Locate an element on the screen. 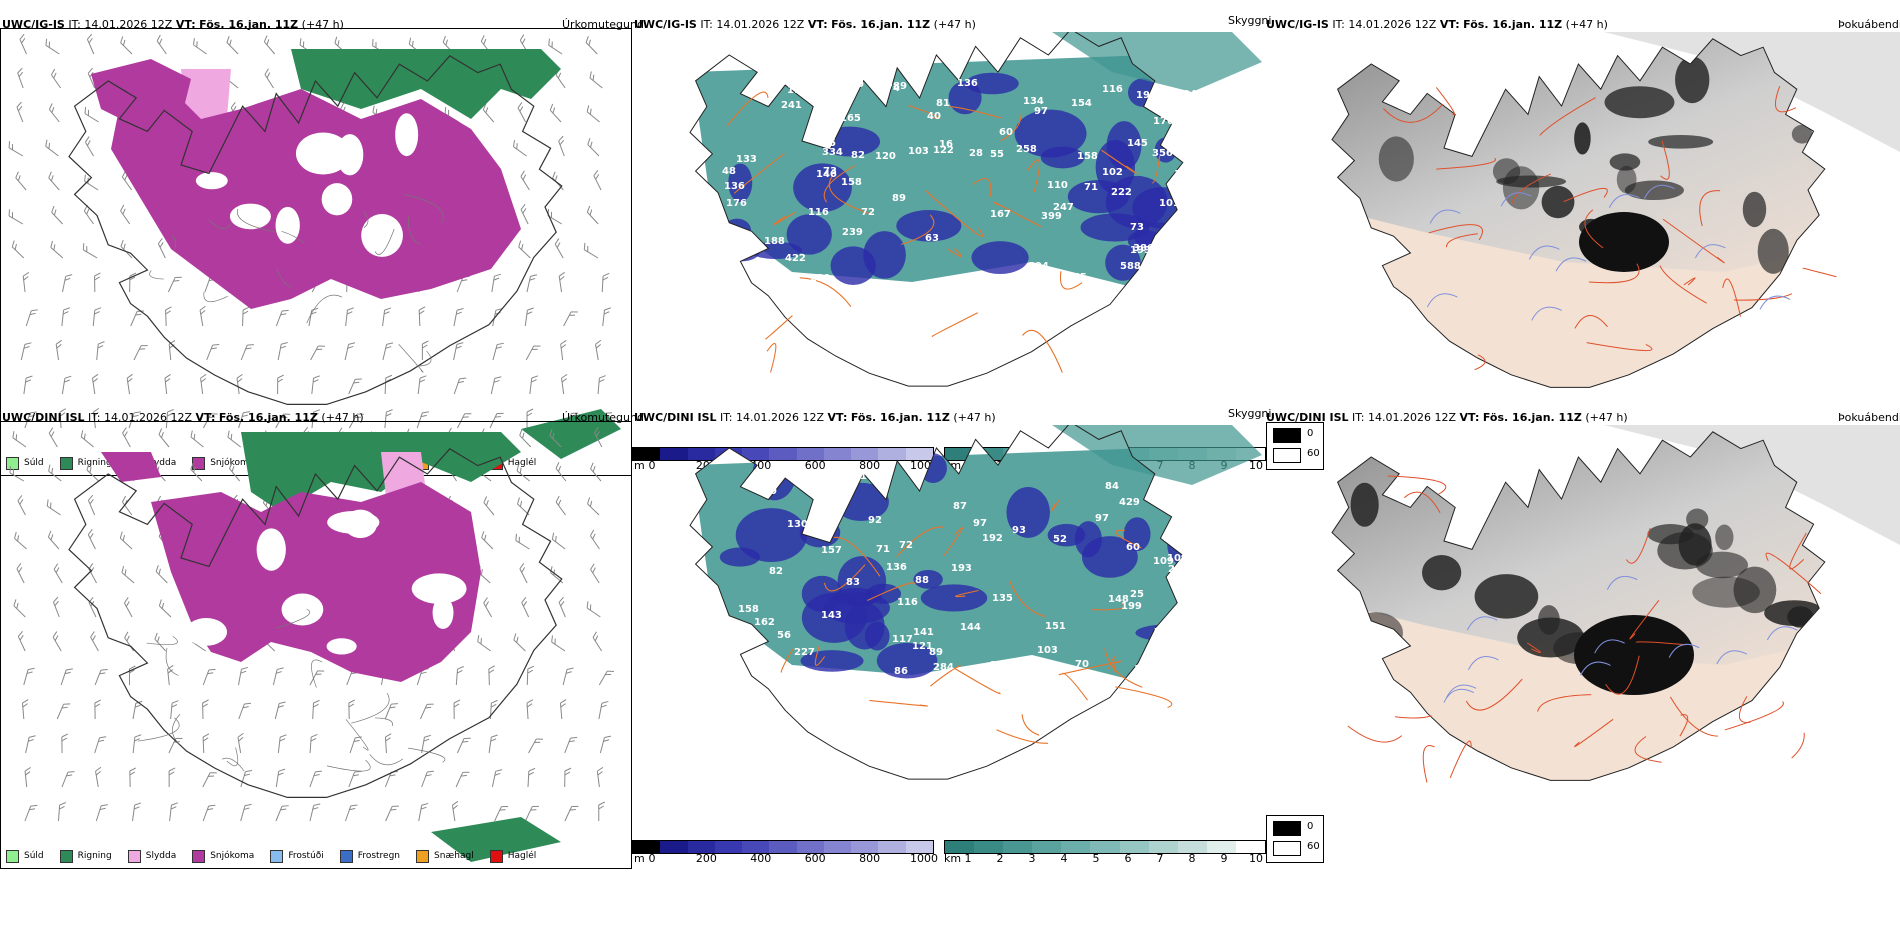  legend-item-1: Rigning is located at coordinates (85, 856).